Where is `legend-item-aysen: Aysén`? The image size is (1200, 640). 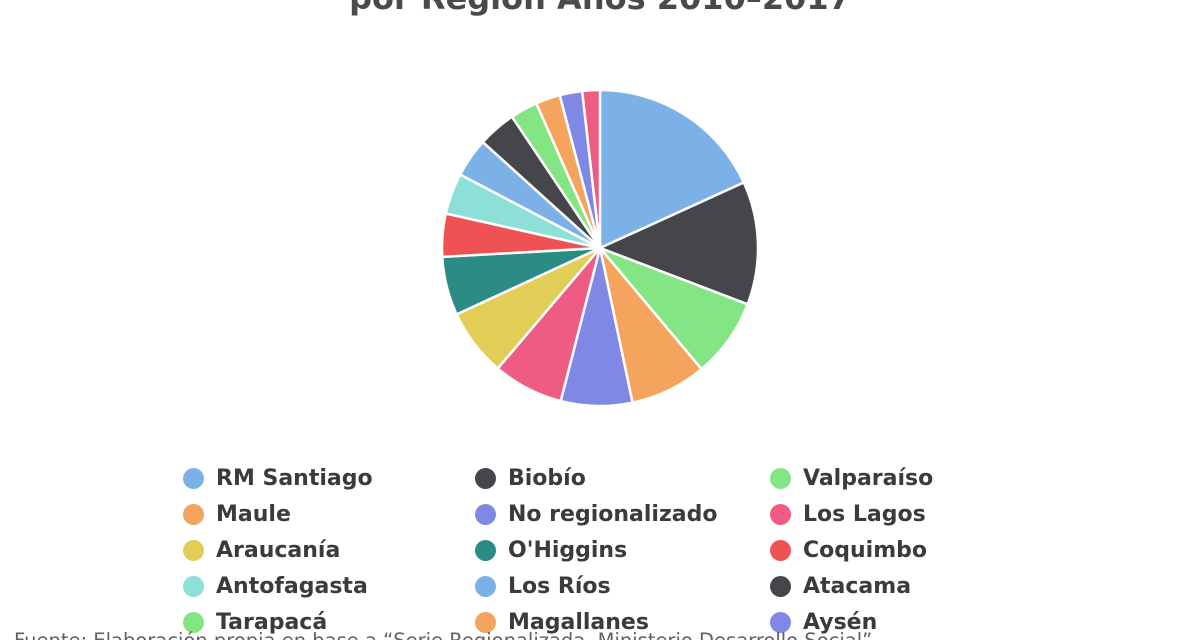
legend-item-aysen: Aysén is located at coordinates (823, 622).